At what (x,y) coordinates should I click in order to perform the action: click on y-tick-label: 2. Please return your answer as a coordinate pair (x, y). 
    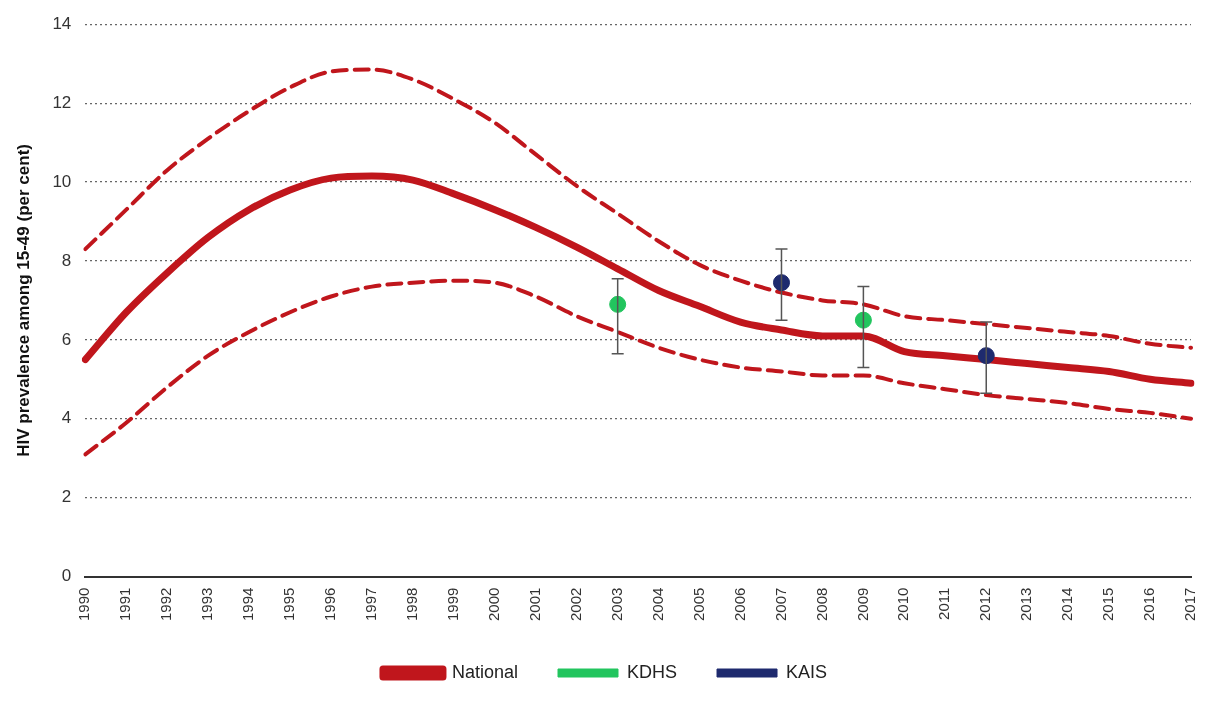
    Looking at the image, I should click on (66, 497).